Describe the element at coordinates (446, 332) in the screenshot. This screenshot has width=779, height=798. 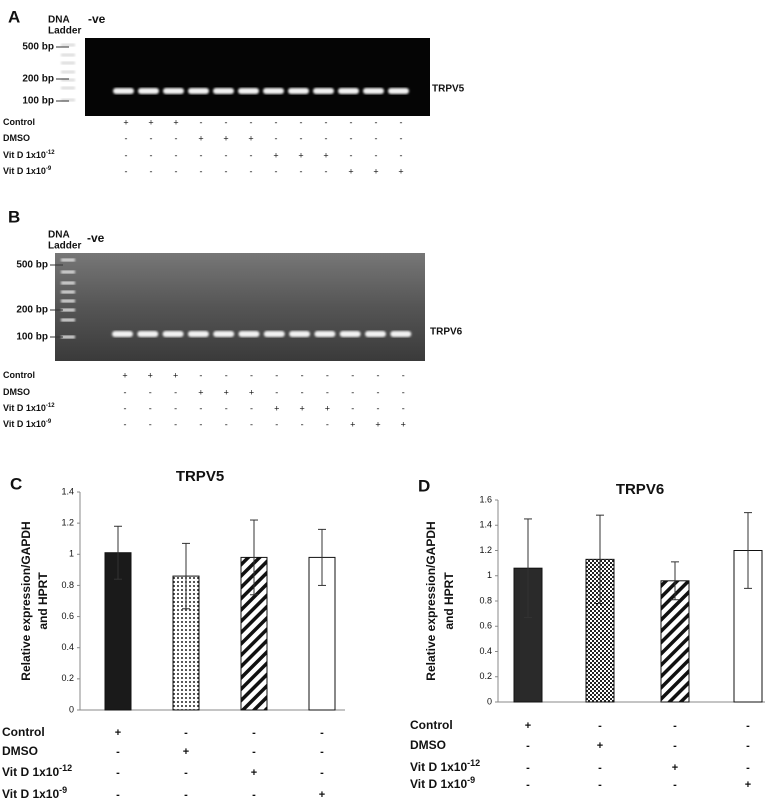
I see `gene-label: TRPV6` at that location.